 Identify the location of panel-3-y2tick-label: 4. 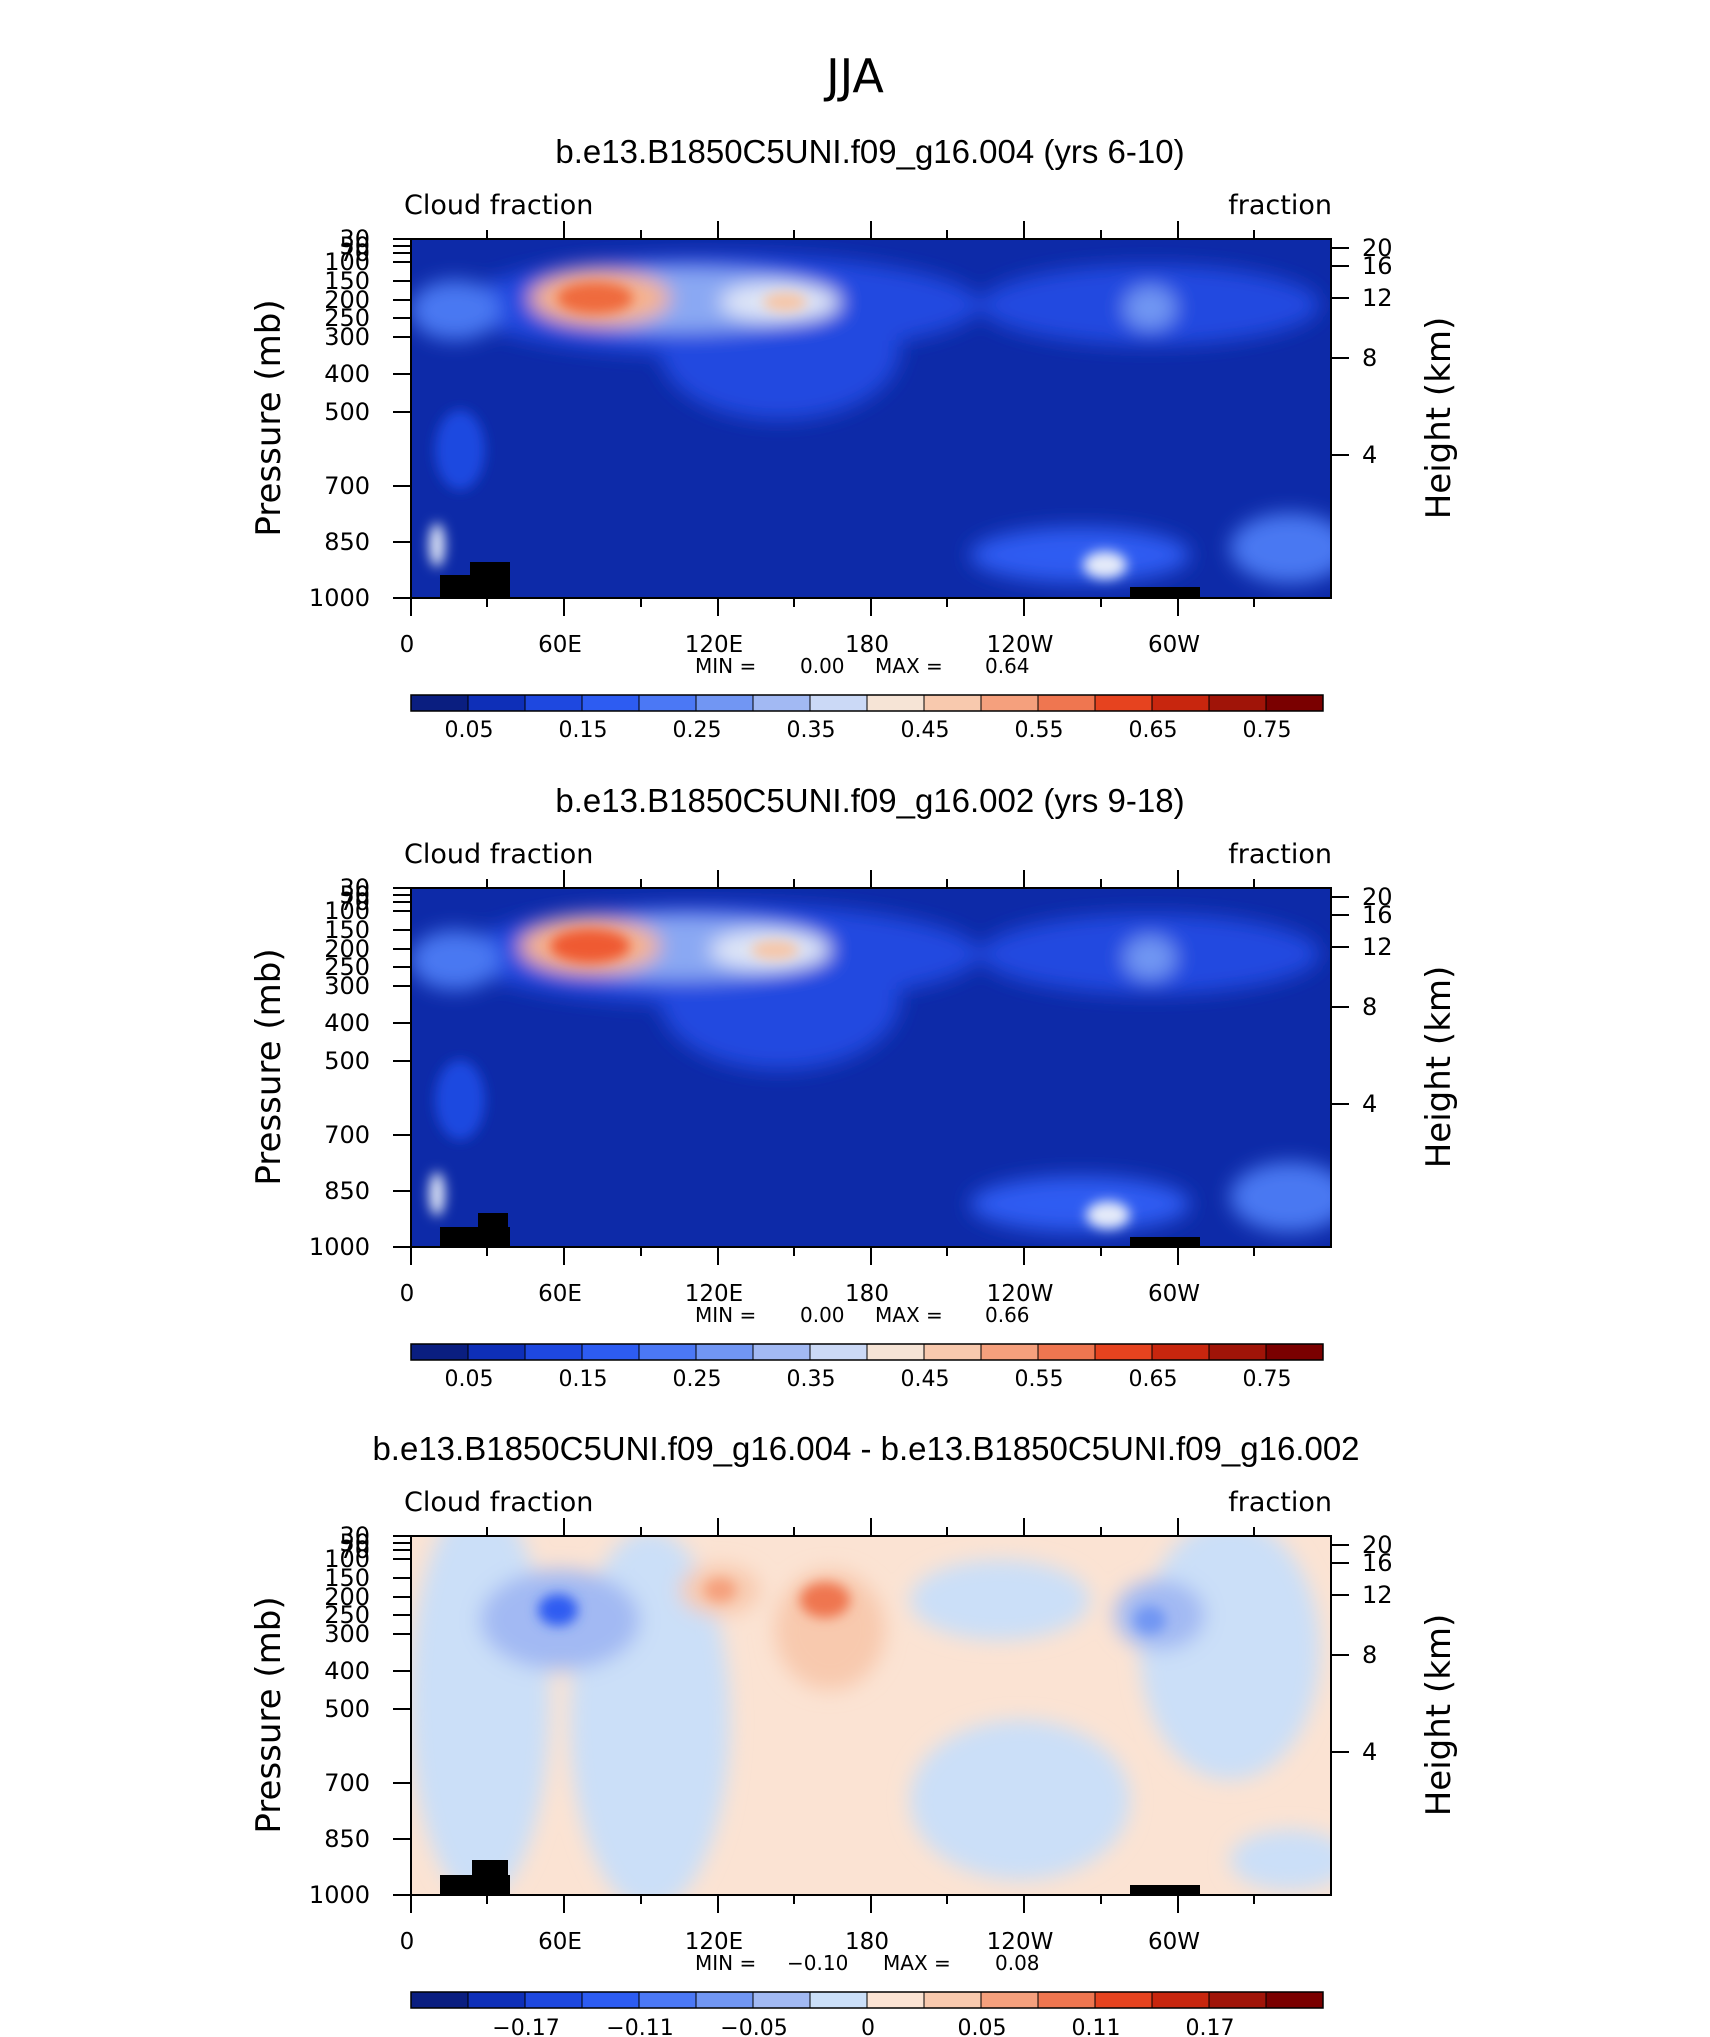
(1369, 1752).